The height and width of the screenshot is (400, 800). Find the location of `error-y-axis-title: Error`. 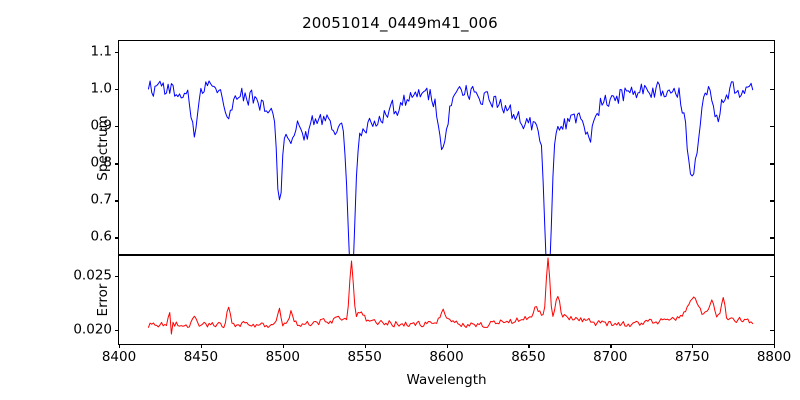

error-y-axis-title: Error is located at coordinates (103, 300).